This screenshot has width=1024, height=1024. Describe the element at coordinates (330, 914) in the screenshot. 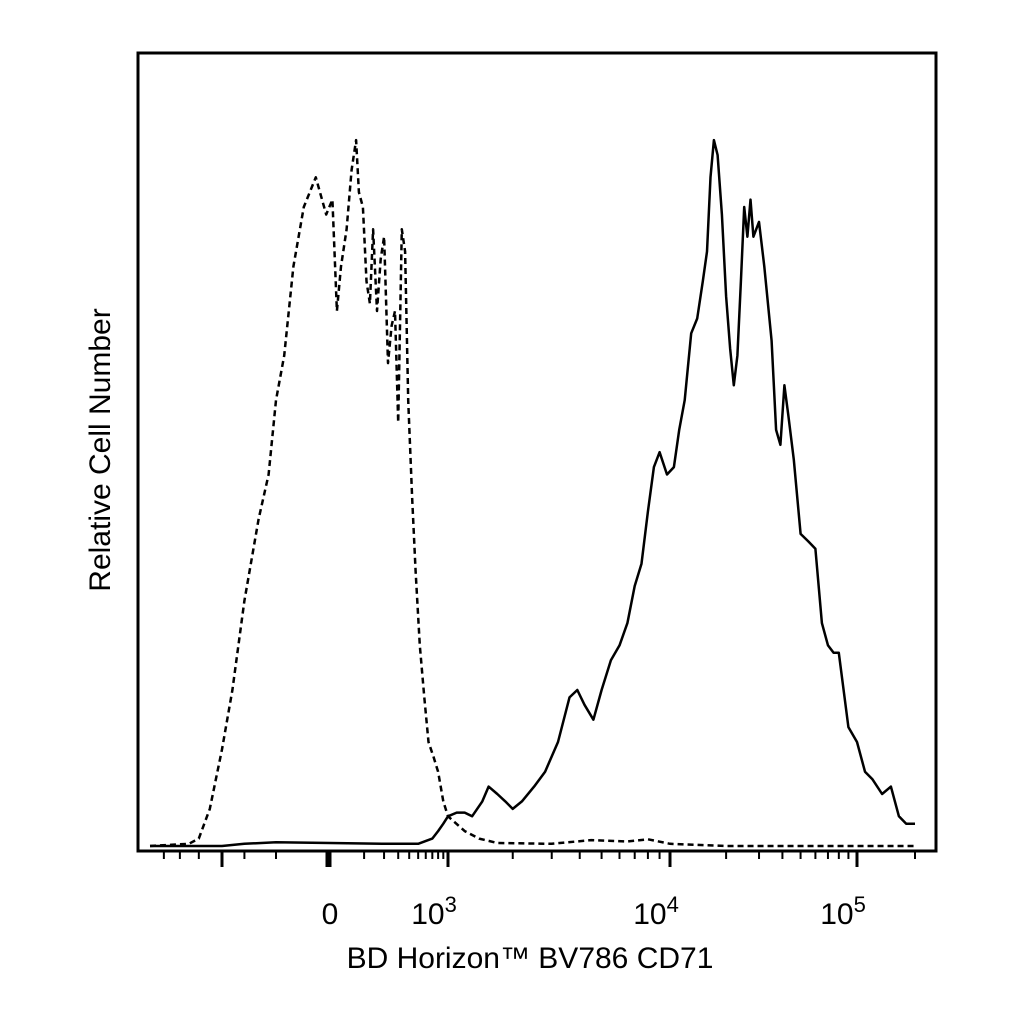

I see `x-tick-label: 0` at that location.